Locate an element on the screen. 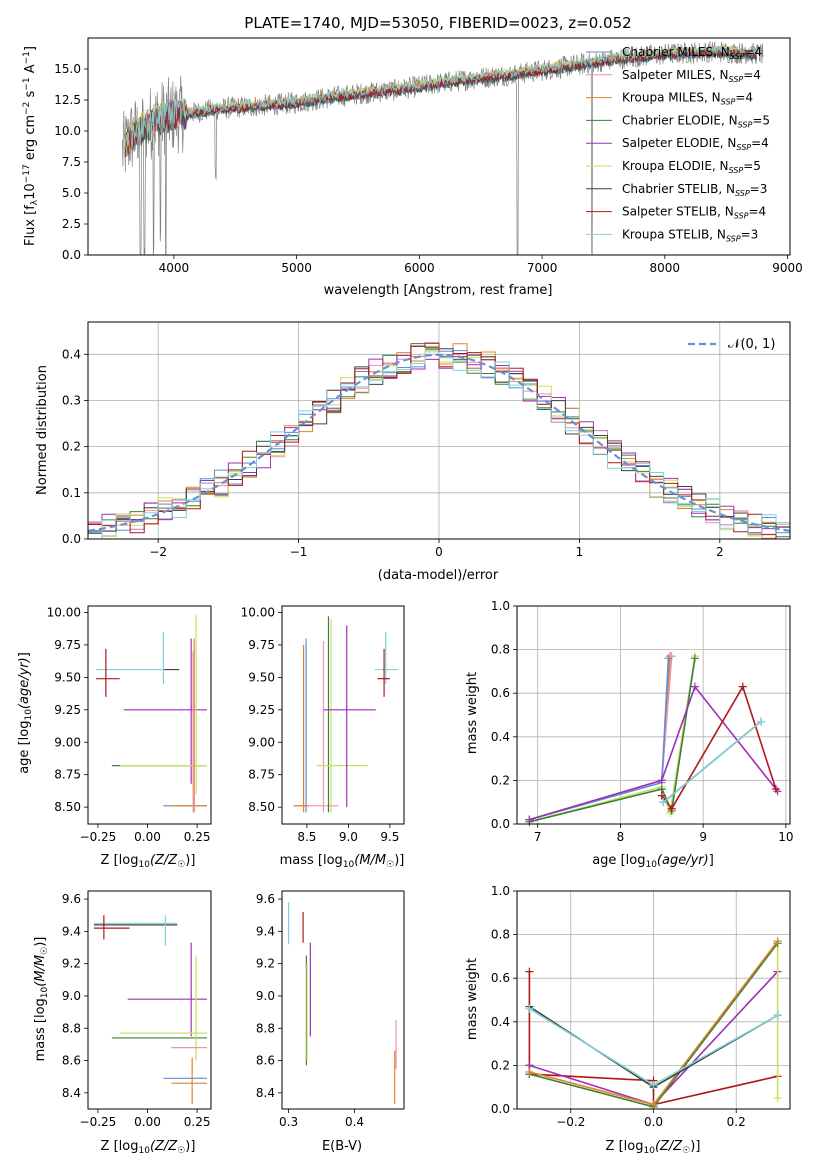 This screenshot has width=819, height=1170. y-tick-label: 7.5 is located at coordinates (71, 162).